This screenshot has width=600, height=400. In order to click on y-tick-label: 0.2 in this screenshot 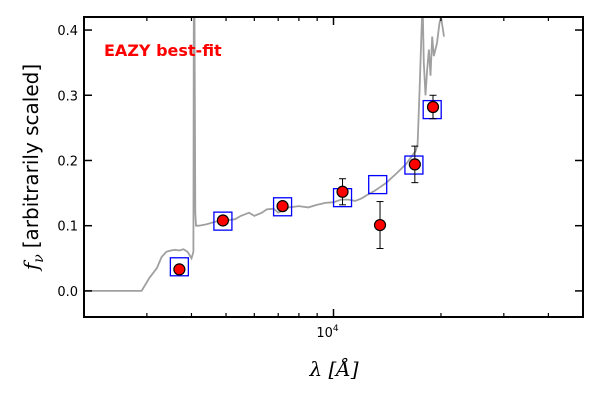, I will do `click(67, 161)`.